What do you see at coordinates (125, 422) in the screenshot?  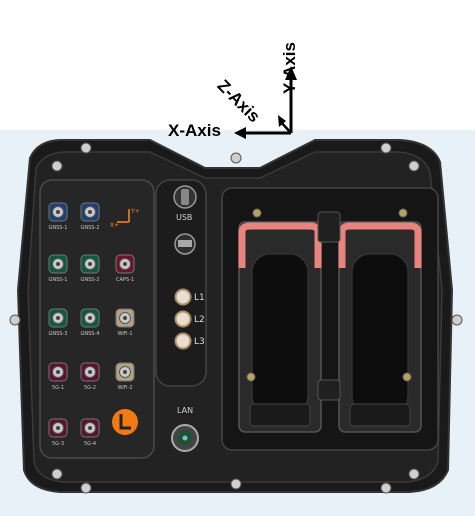 I see `logo` at bounding box center [125, 422].